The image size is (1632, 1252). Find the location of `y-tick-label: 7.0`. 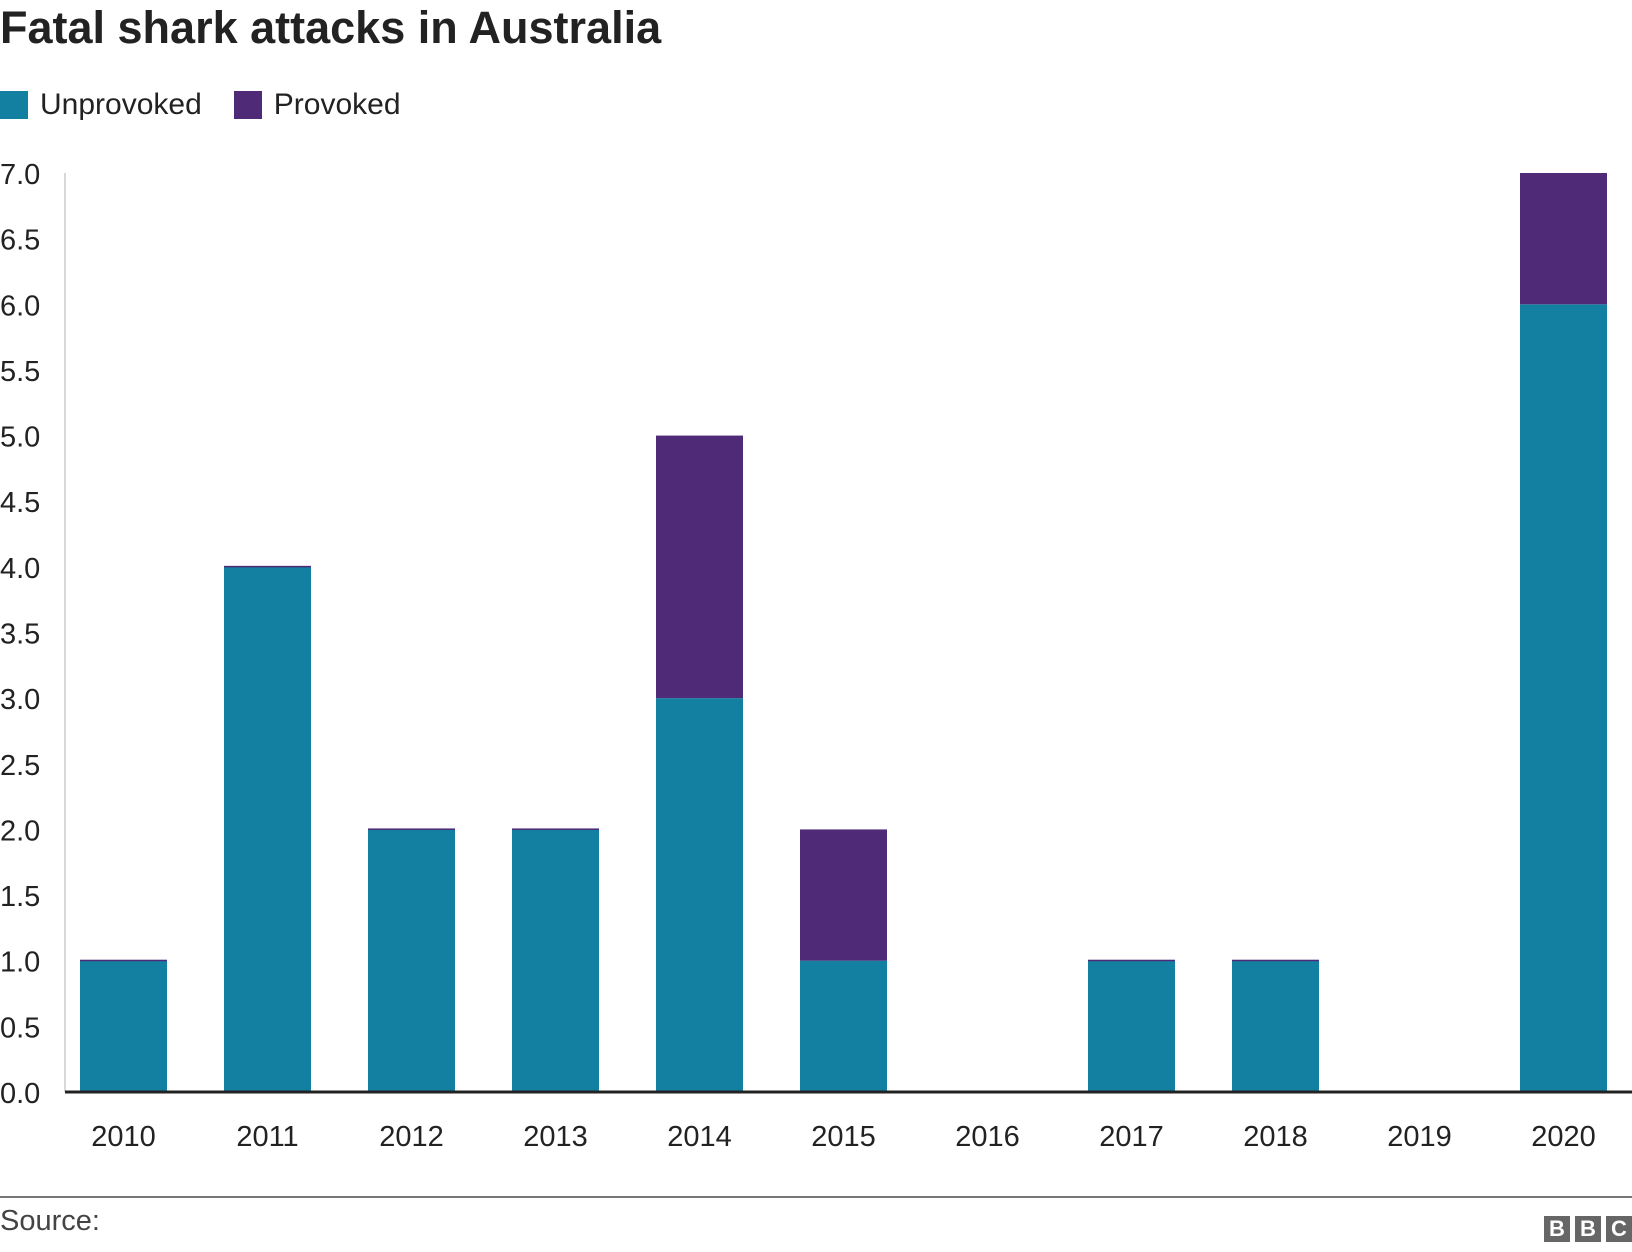

y-tick-label: 7.0 is located at coordinates (20, 175).